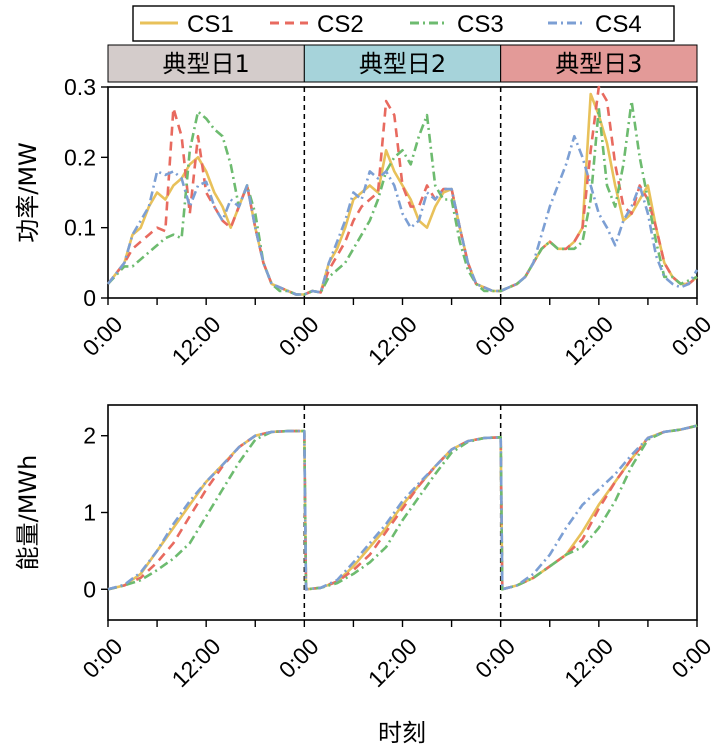  What do you see at coordinates (89, 436) in the screenshot?
I see `y-tick-label: 2` at bounding box center [89, 436].